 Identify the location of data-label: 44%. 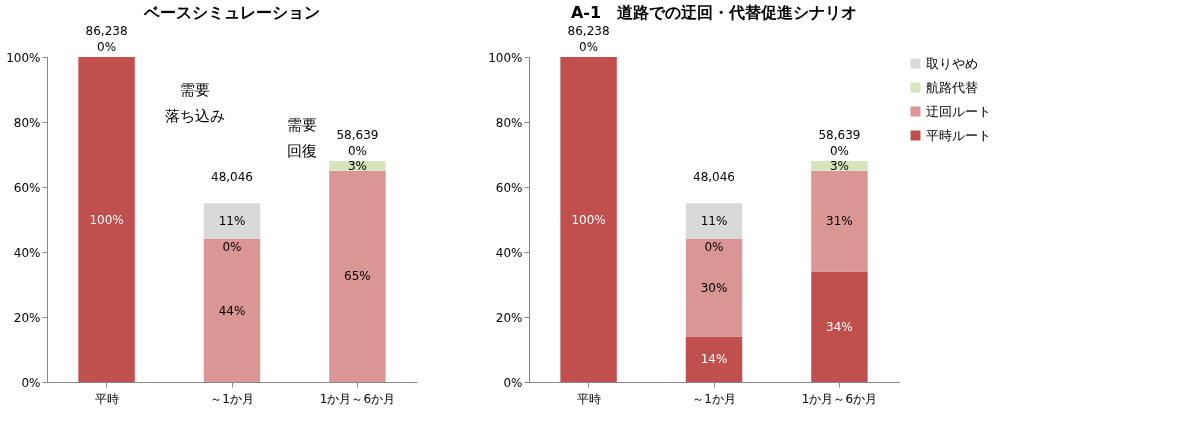
(232, 310).